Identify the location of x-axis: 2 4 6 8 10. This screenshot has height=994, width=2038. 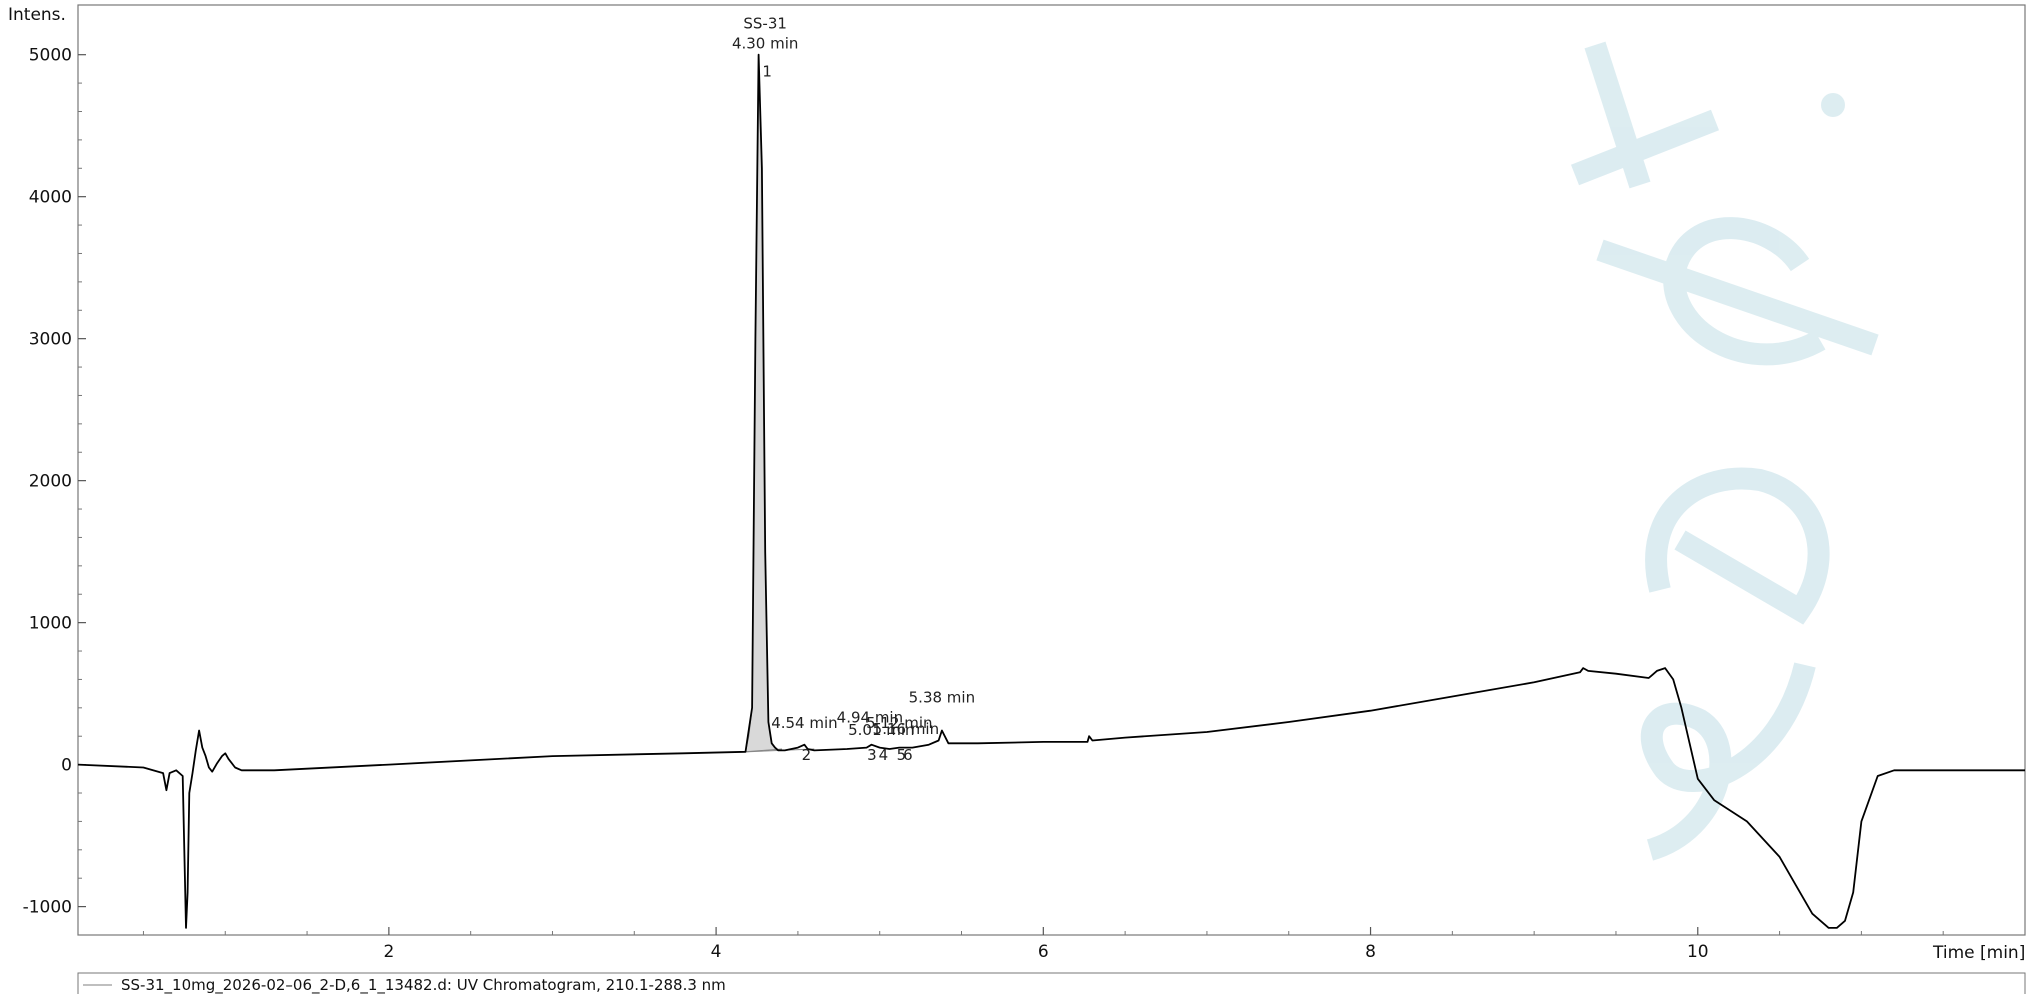
(1043, 944).